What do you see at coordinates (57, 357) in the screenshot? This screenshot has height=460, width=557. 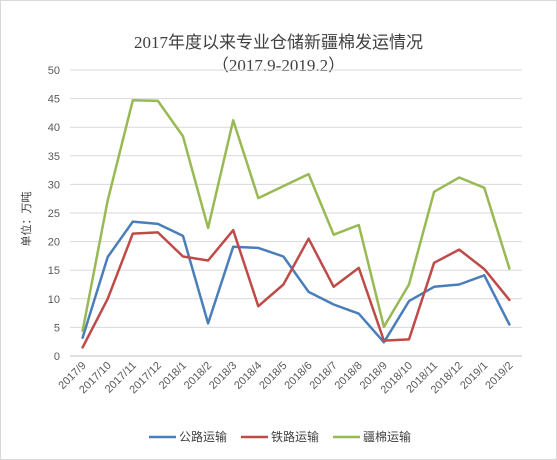 I see `y-tick-label: 0` at bounding box center [57, 357].